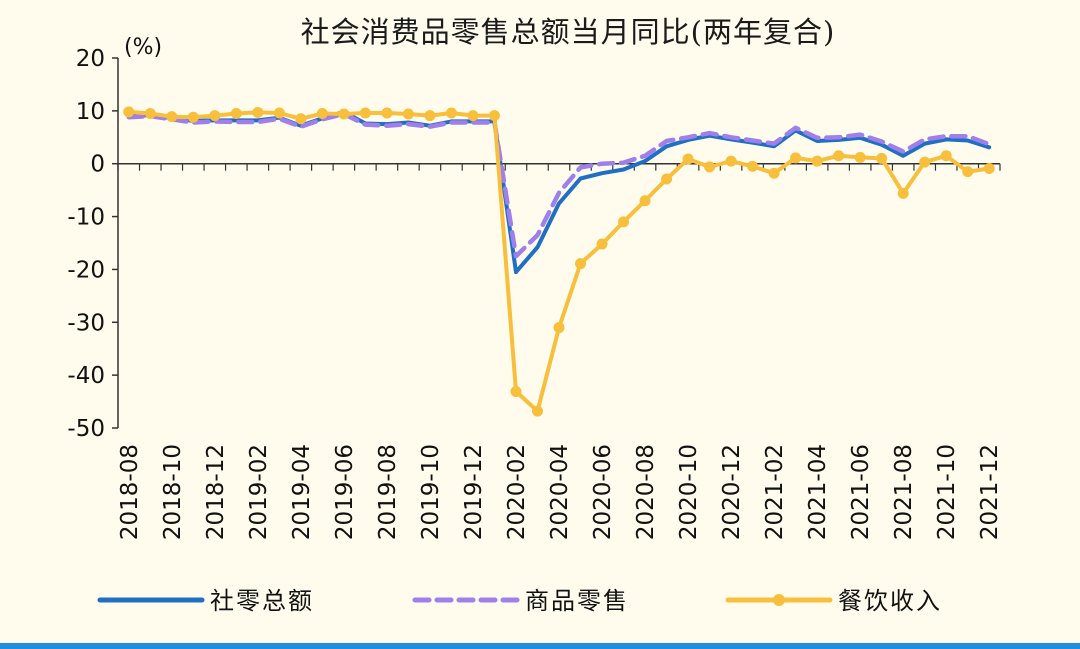  I want to click on legend-marker, so click(779, 600).